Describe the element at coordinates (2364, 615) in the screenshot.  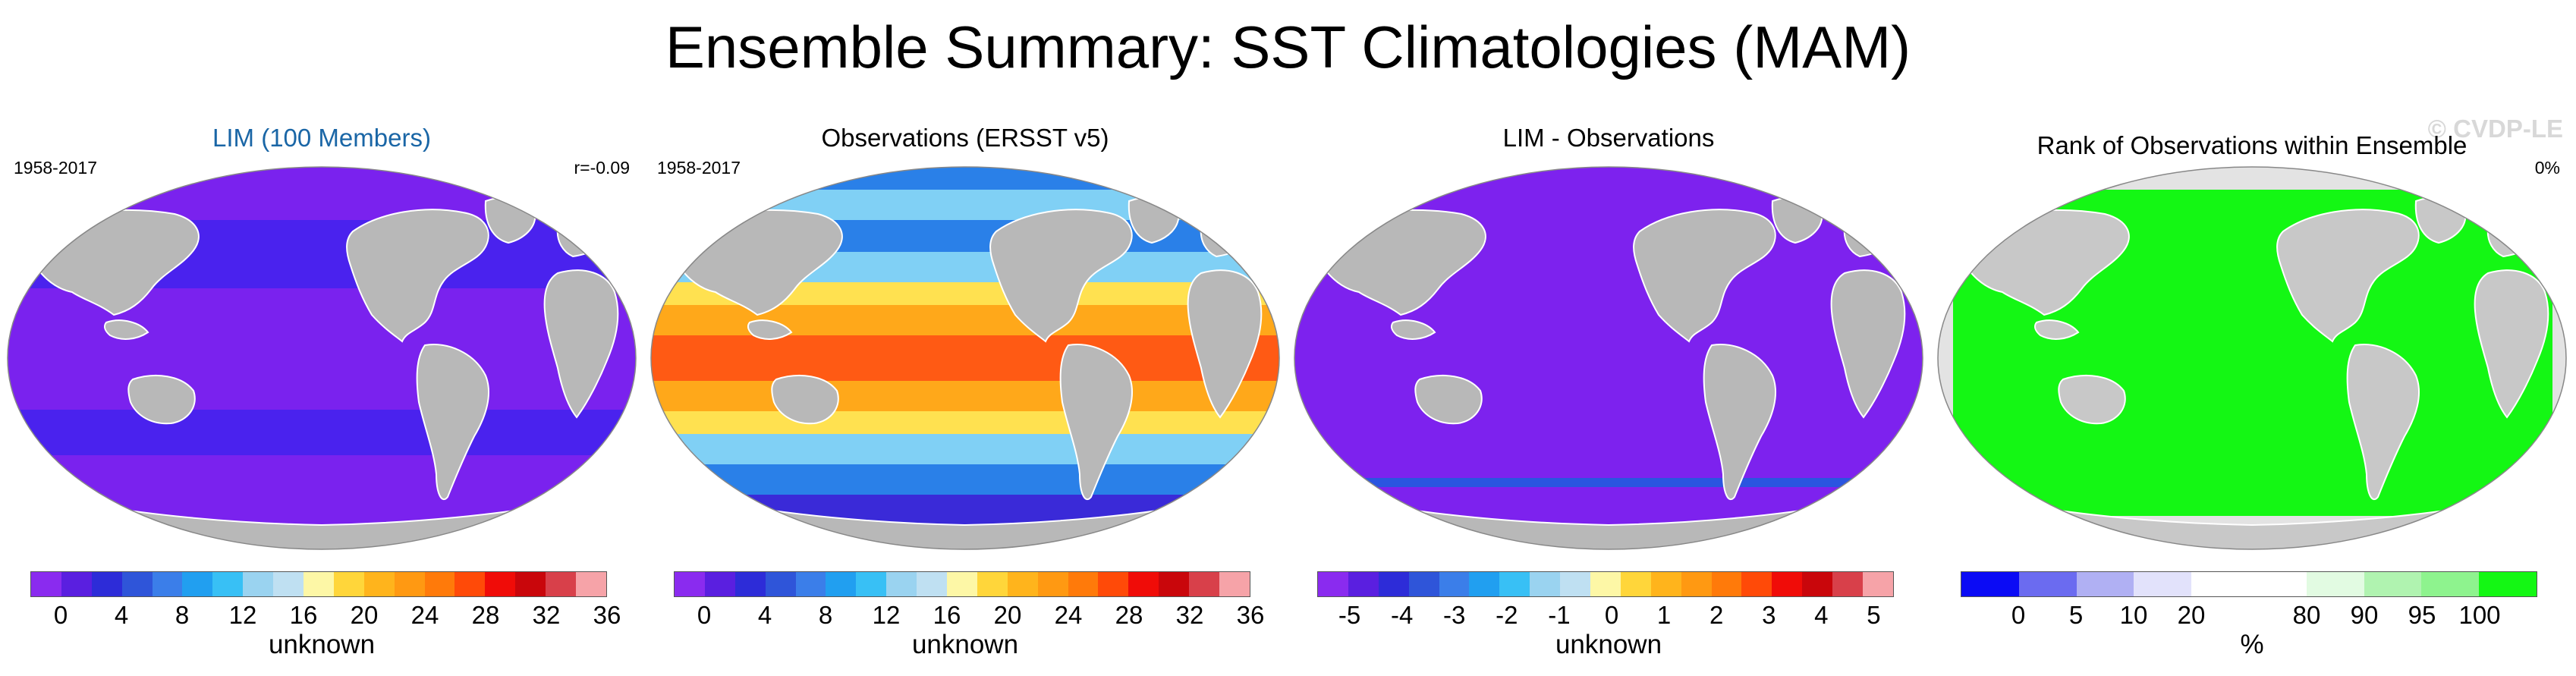
I see `colorbar-tick-label: 90` at that location.